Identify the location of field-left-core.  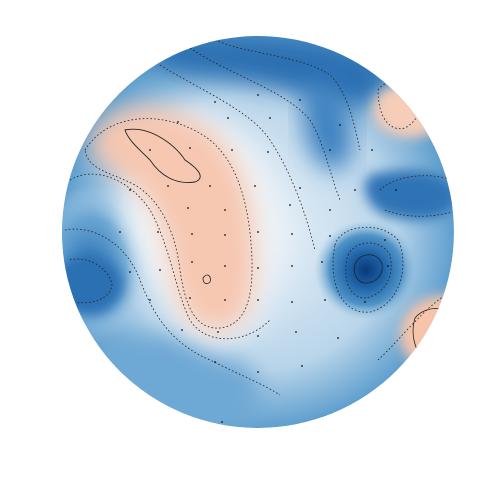
(92, 285).